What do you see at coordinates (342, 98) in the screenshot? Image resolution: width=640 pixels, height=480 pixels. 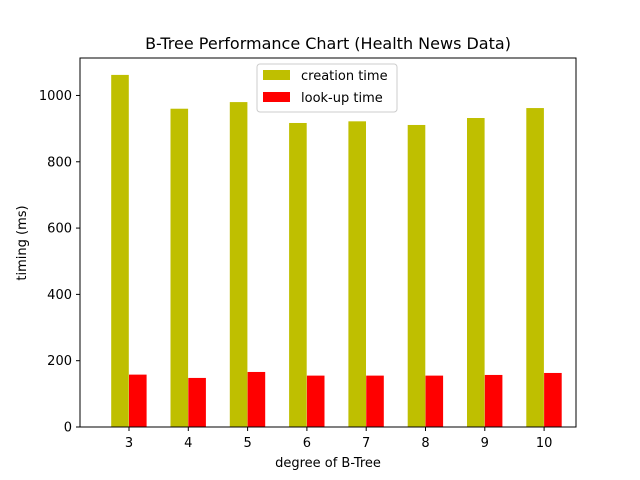 I see `legend-label-look-up-time: look-up time` at bounding box center [342, 98].